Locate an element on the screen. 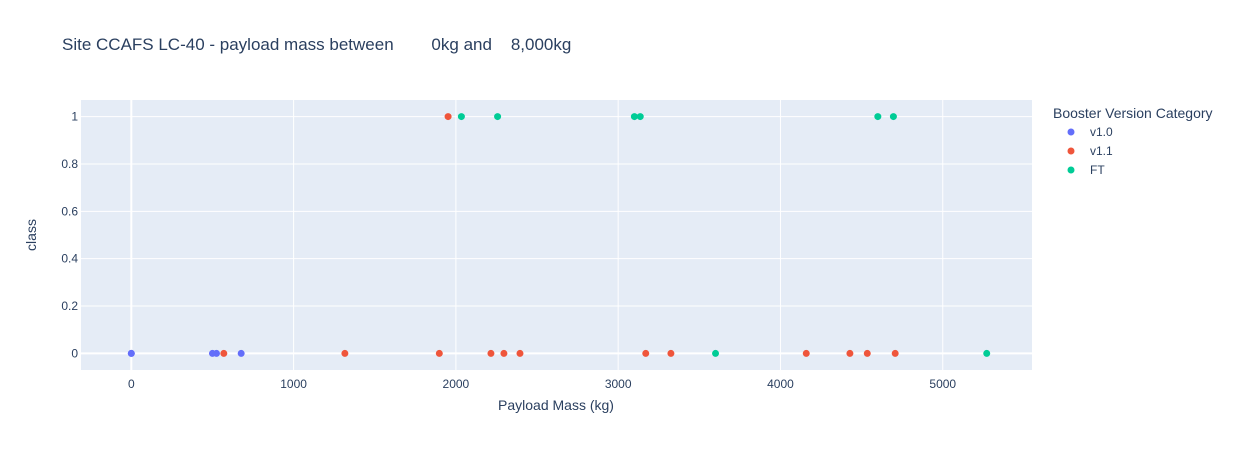 The height and width of the screenshot is (450, 1247). x-tick-label: 5000 is located at coordinates (942, 384).